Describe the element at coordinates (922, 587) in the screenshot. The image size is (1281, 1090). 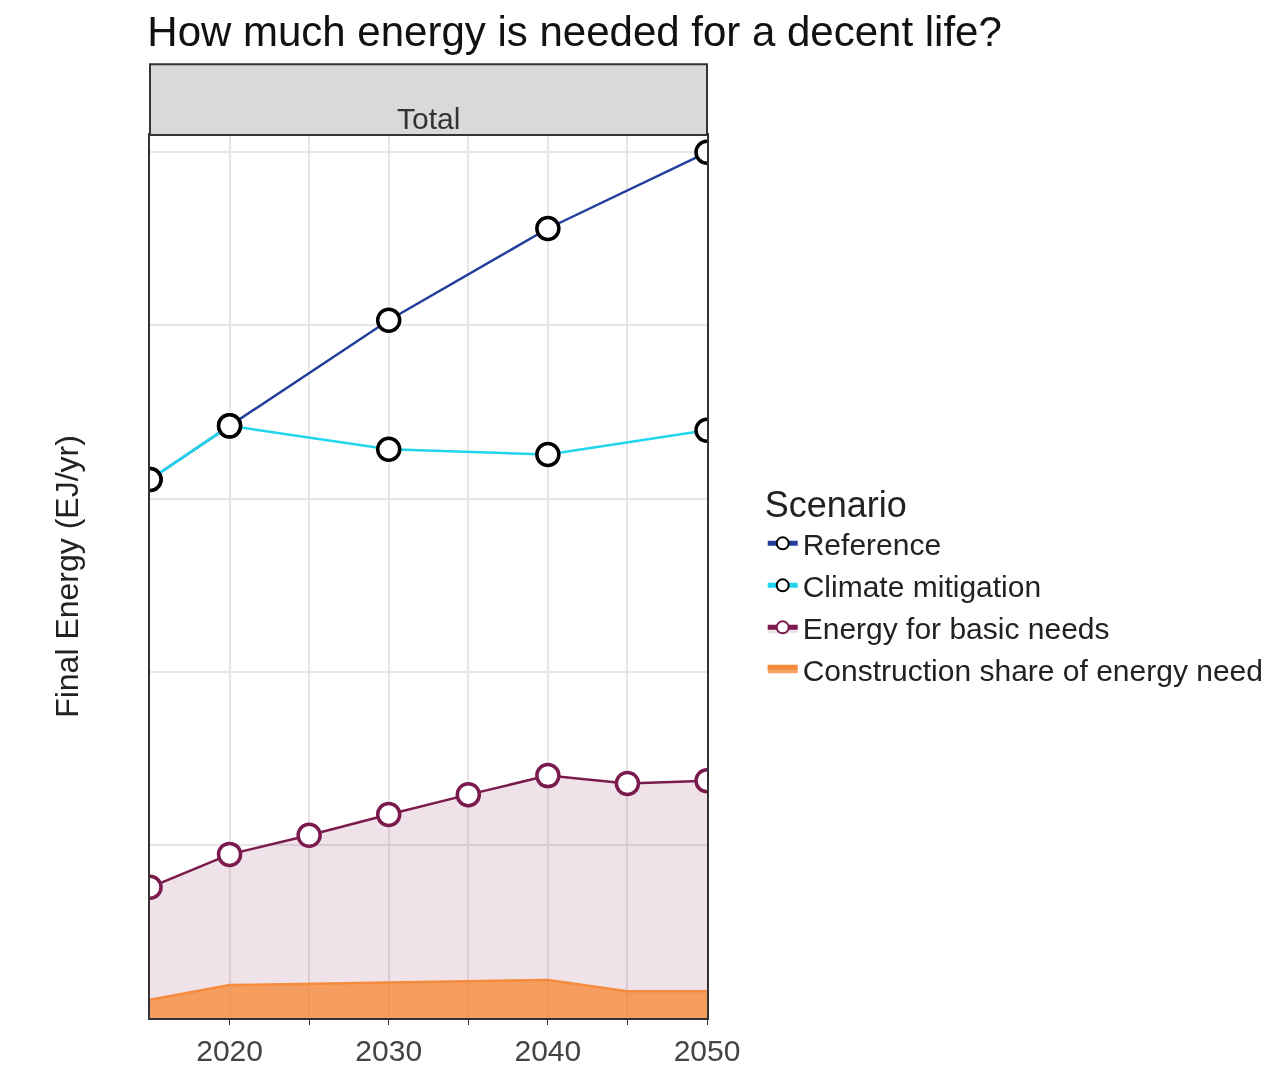
I see `legend-label: Climate mitigation` at that location.